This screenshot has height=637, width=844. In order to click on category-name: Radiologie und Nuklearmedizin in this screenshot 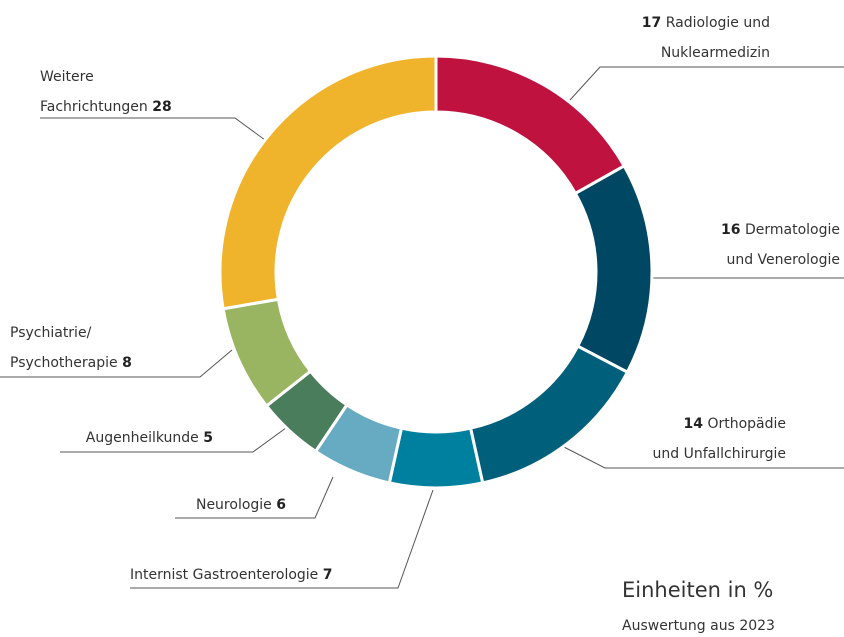, I will do `click(715, 38)`.